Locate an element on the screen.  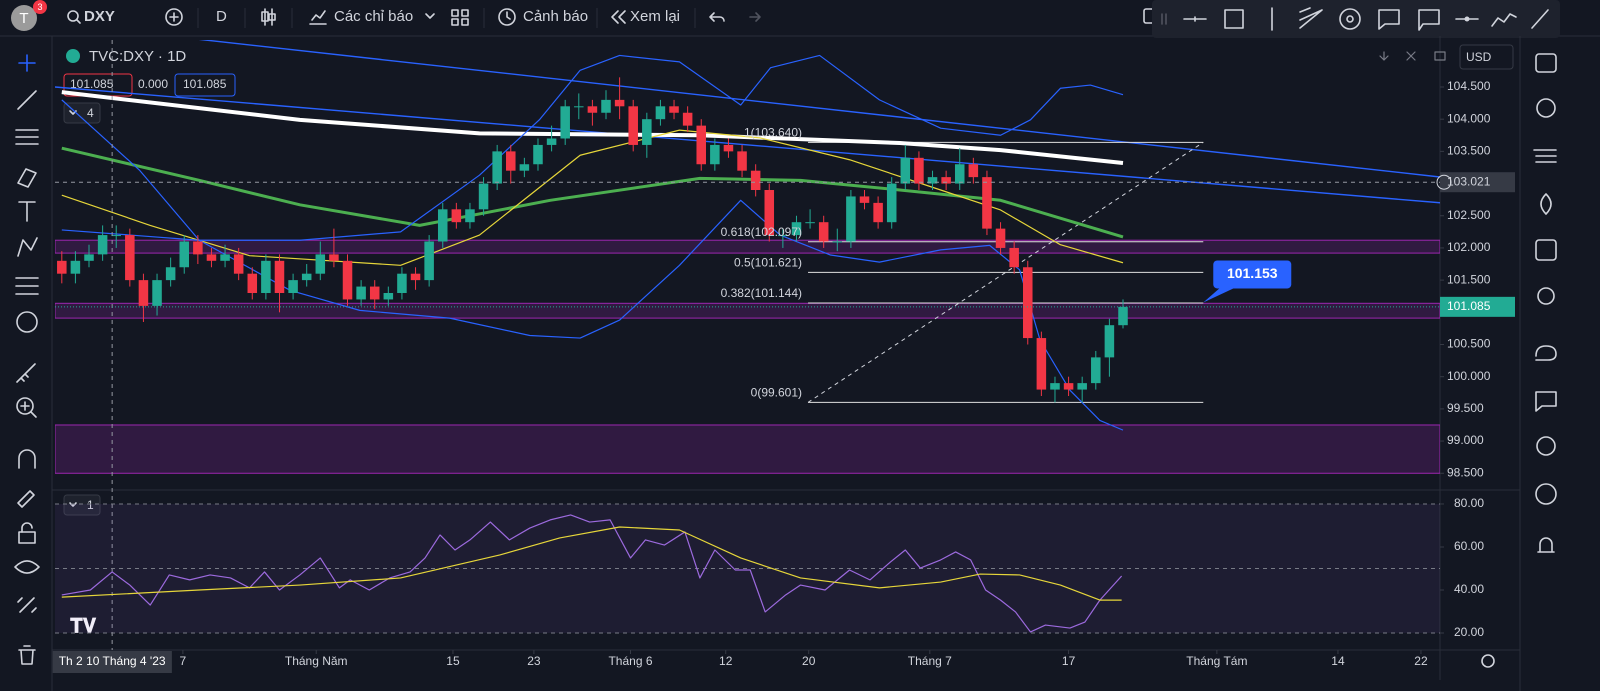
stay-drawing is located at coordinates (26, 499).